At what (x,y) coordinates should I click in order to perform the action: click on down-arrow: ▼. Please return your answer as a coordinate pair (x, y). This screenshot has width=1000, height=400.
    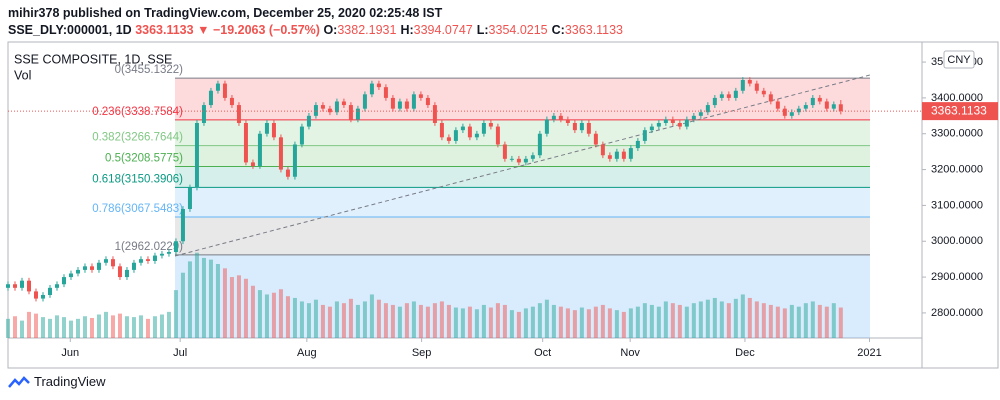
    Looking at the image, I should click on (203, 30).